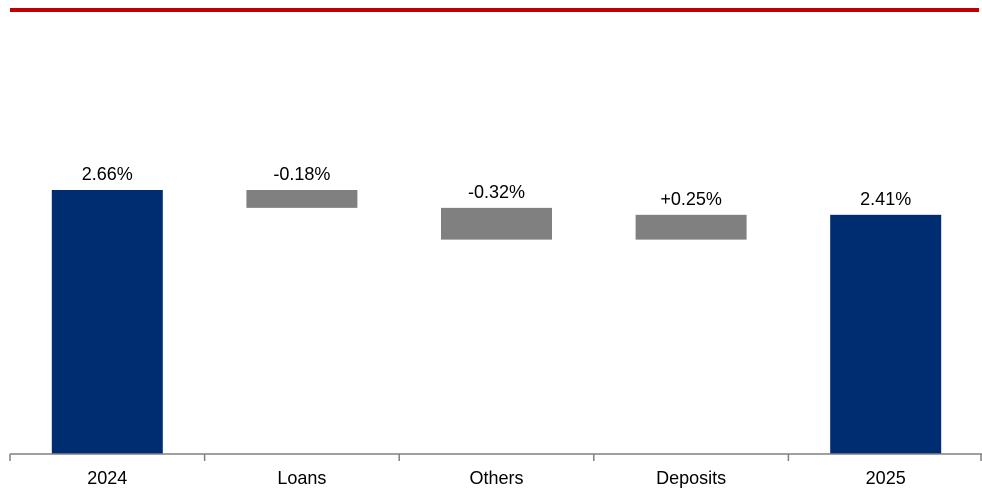 The width and height of the screenshot is (982, 490). I want to click on data-label-others: -0.32%, so click(496, 192).